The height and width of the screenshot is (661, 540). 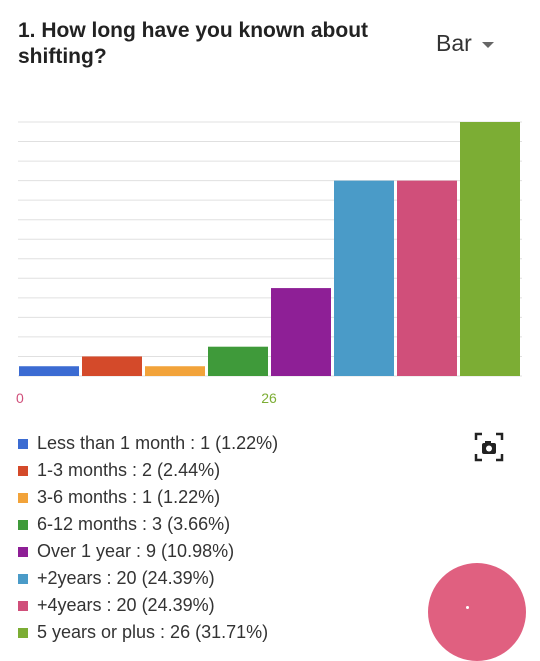 I want to click on legend-label: +4years : 20 (24.39%), so click(x=126, y=605).